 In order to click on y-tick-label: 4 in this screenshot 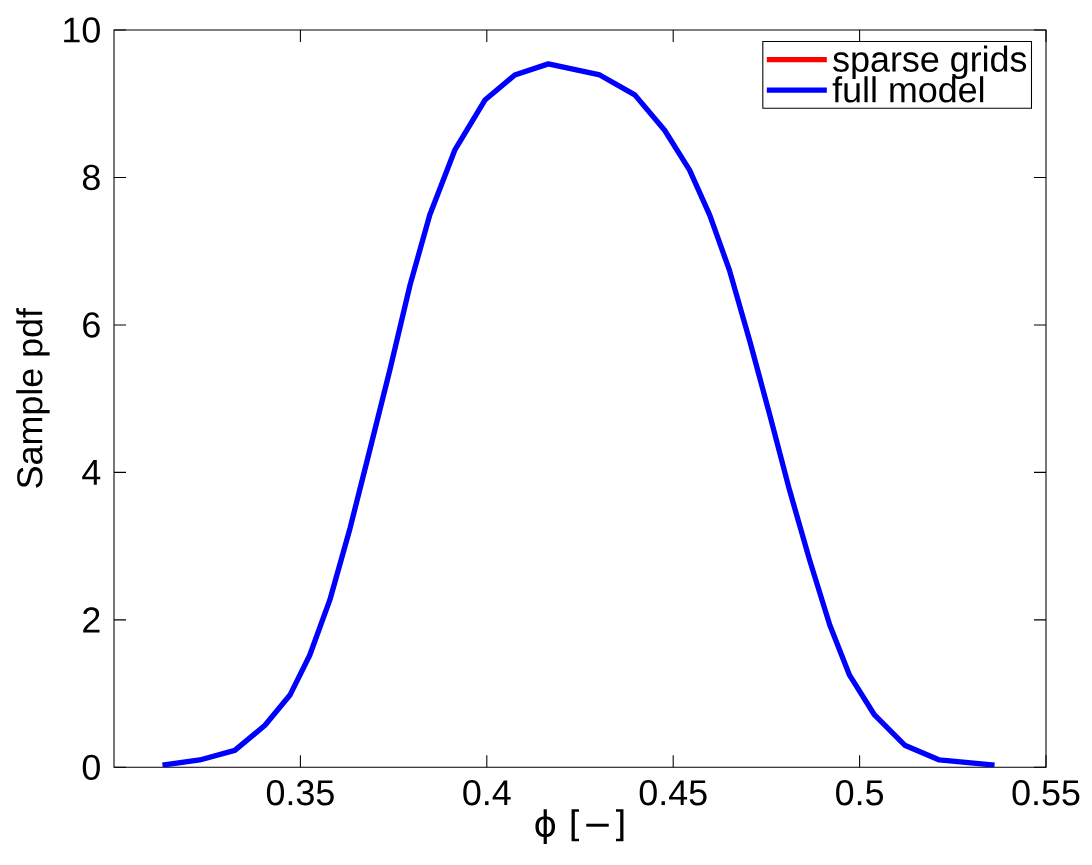, I will do `click(91, 472)`.